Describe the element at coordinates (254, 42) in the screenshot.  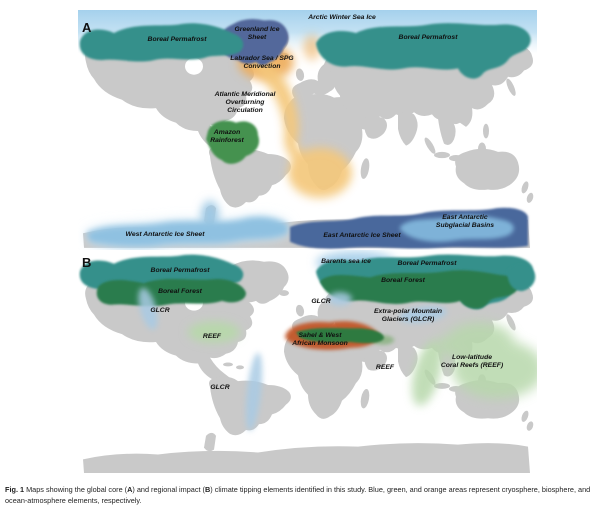
I see `overlay-greenland-ice-sheet` at that location.